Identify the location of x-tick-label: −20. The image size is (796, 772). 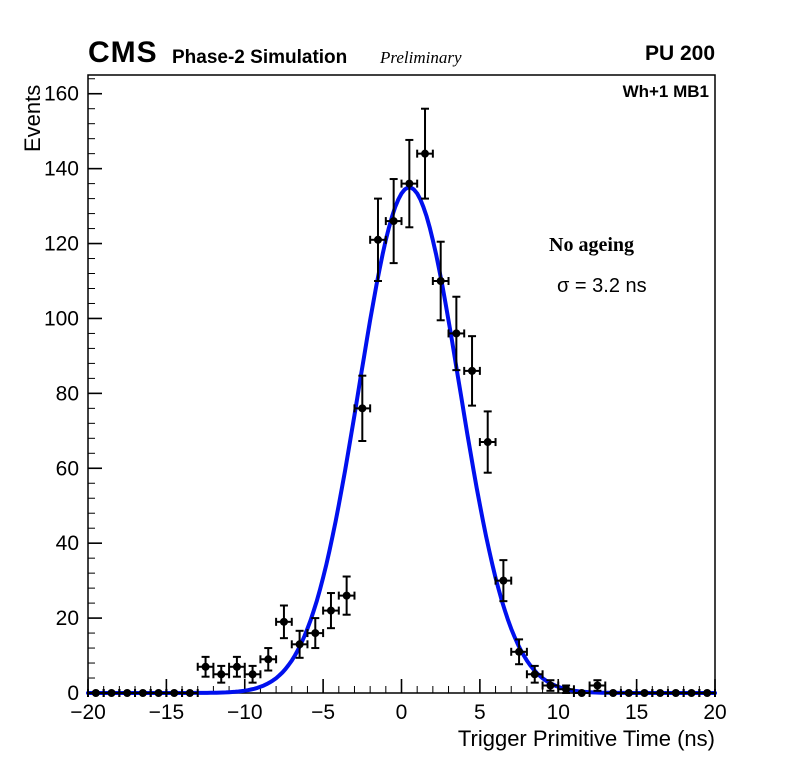
(88, 712).